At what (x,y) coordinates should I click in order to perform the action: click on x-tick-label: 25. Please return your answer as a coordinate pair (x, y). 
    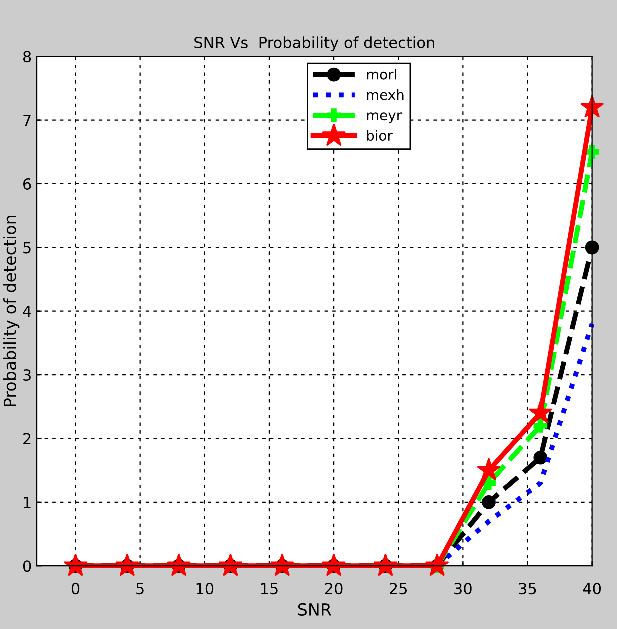
    Looking at the image, I should click on (398, 589).